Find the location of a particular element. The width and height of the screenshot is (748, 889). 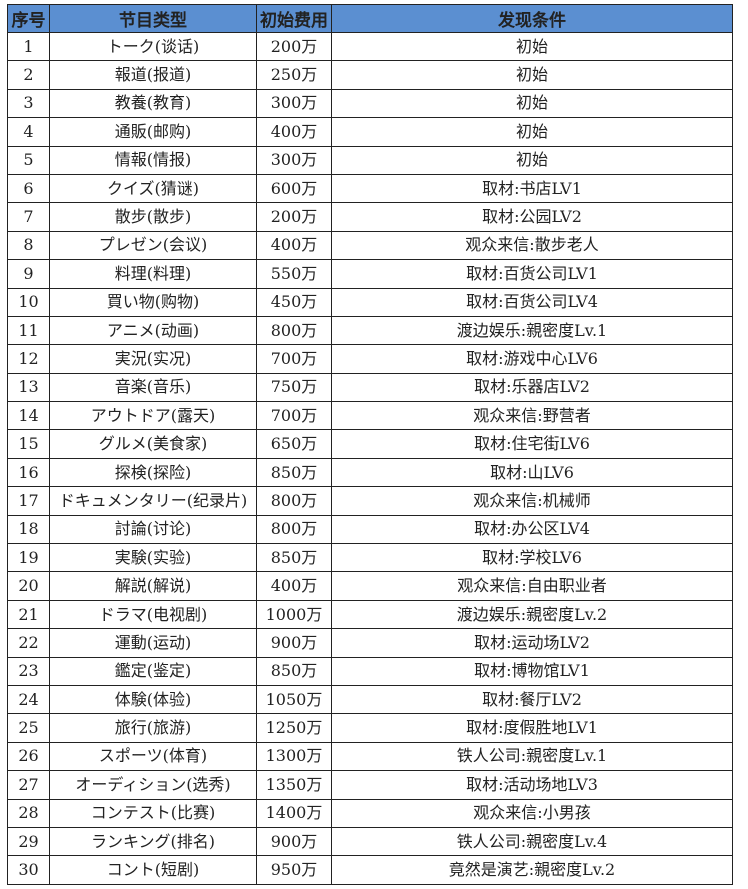

cell-initial-cost: 250万 is located at coordinates (294, 75).